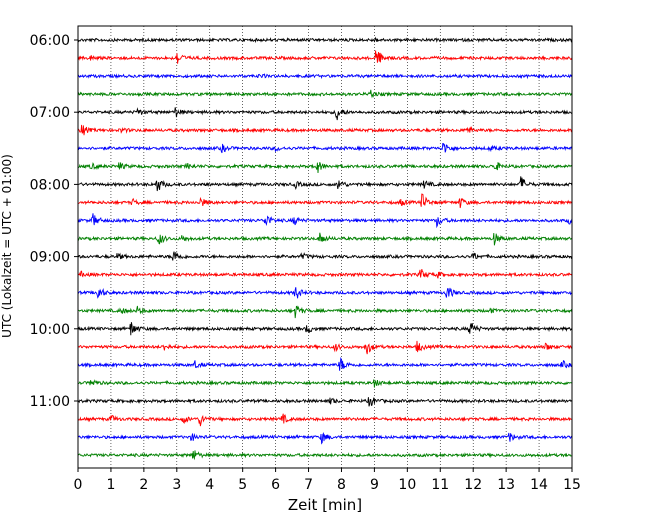  Describe the element at coordinates (572, 485) in the screenshot. I see `x-tick-label: 15` at that location.